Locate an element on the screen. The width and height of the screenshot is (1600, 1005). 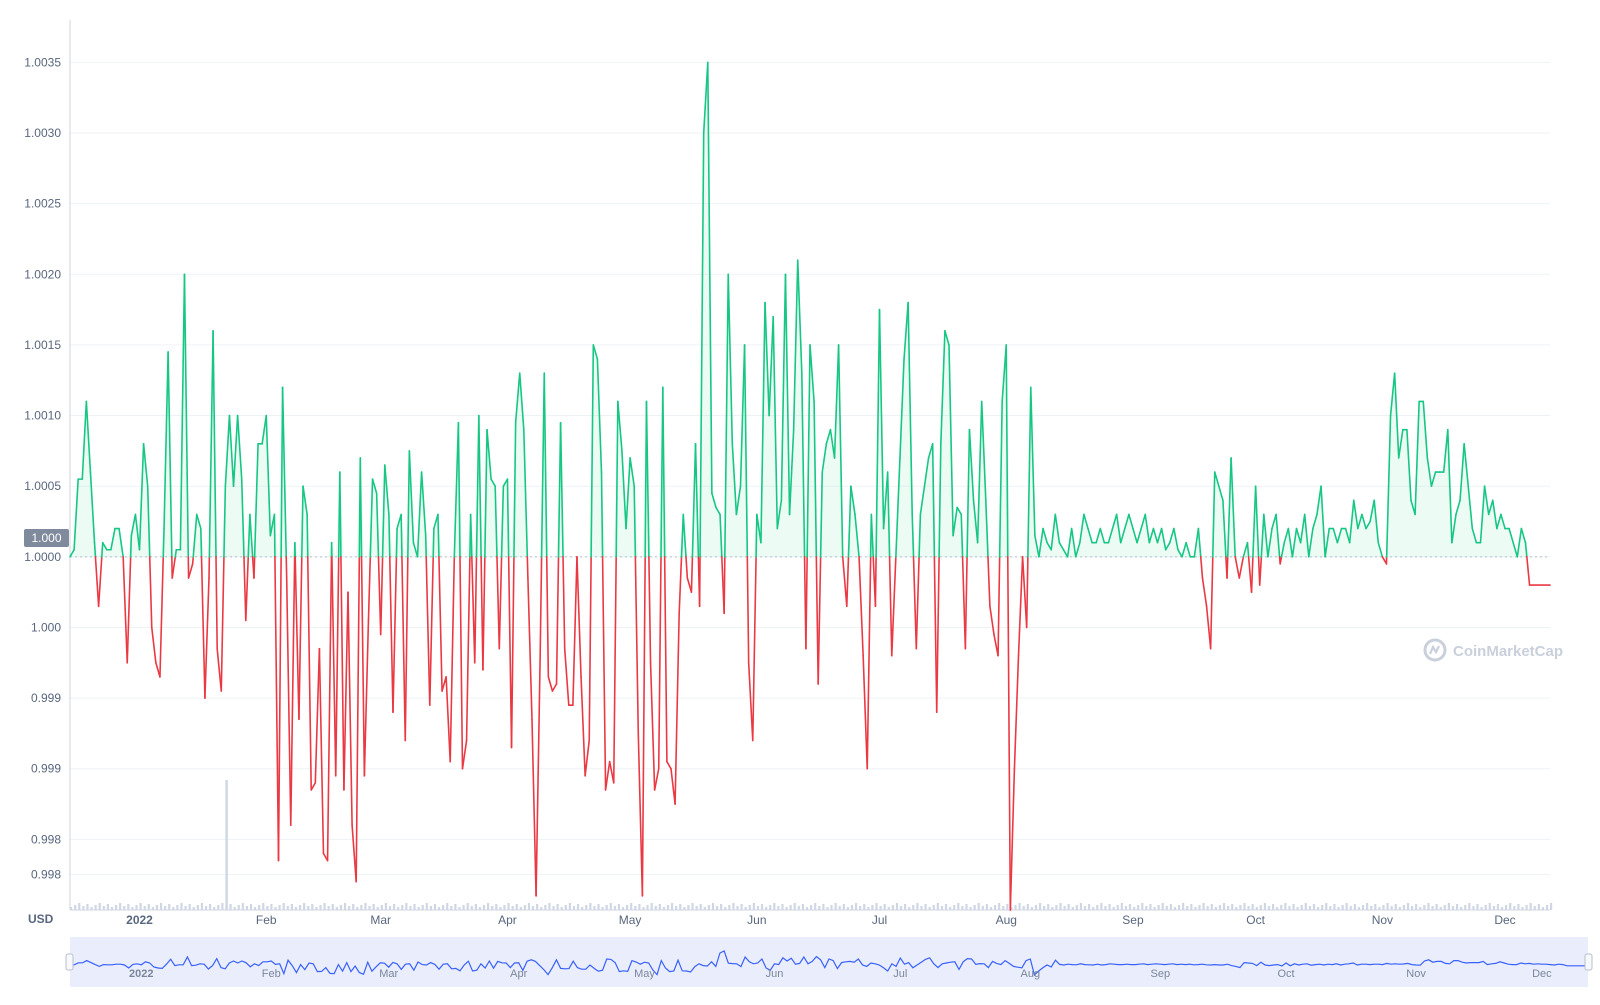
navigator-handle-right is located at coordinates (1588, 962).